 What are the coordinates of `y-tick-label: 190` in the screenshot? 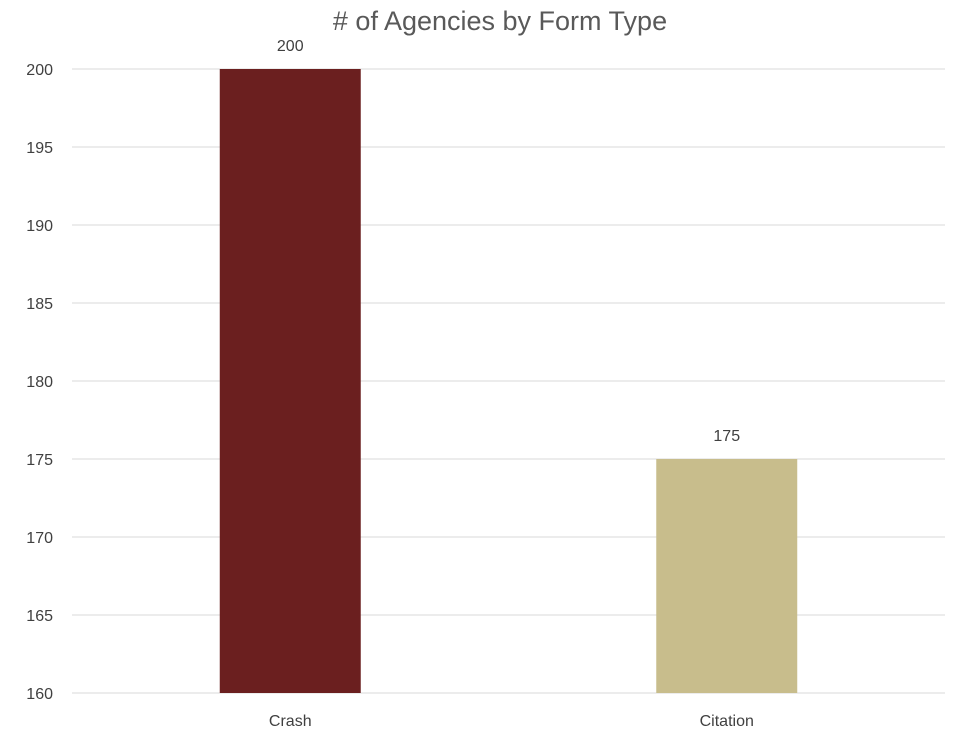 It's located at (39, 226).